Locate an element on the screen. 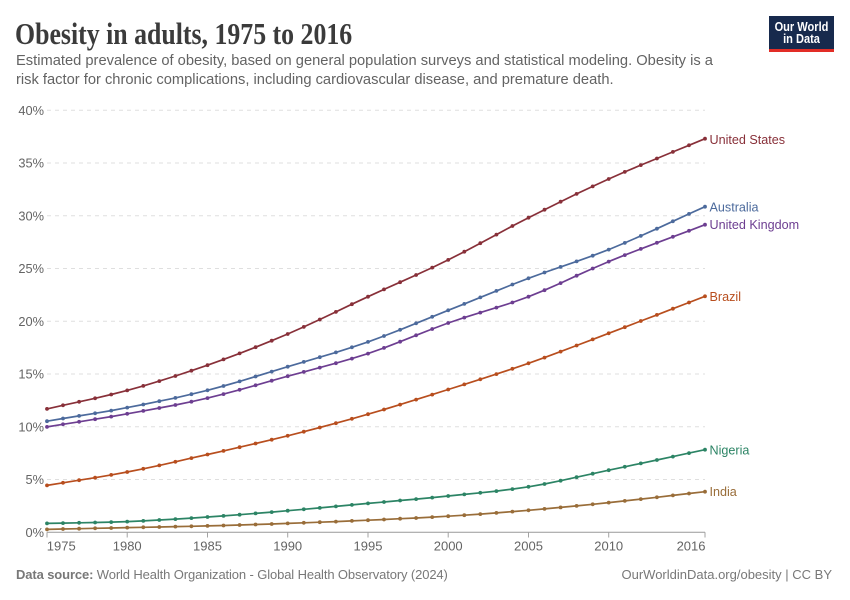  svg-text: 20% is located at coordinates (31, 321).